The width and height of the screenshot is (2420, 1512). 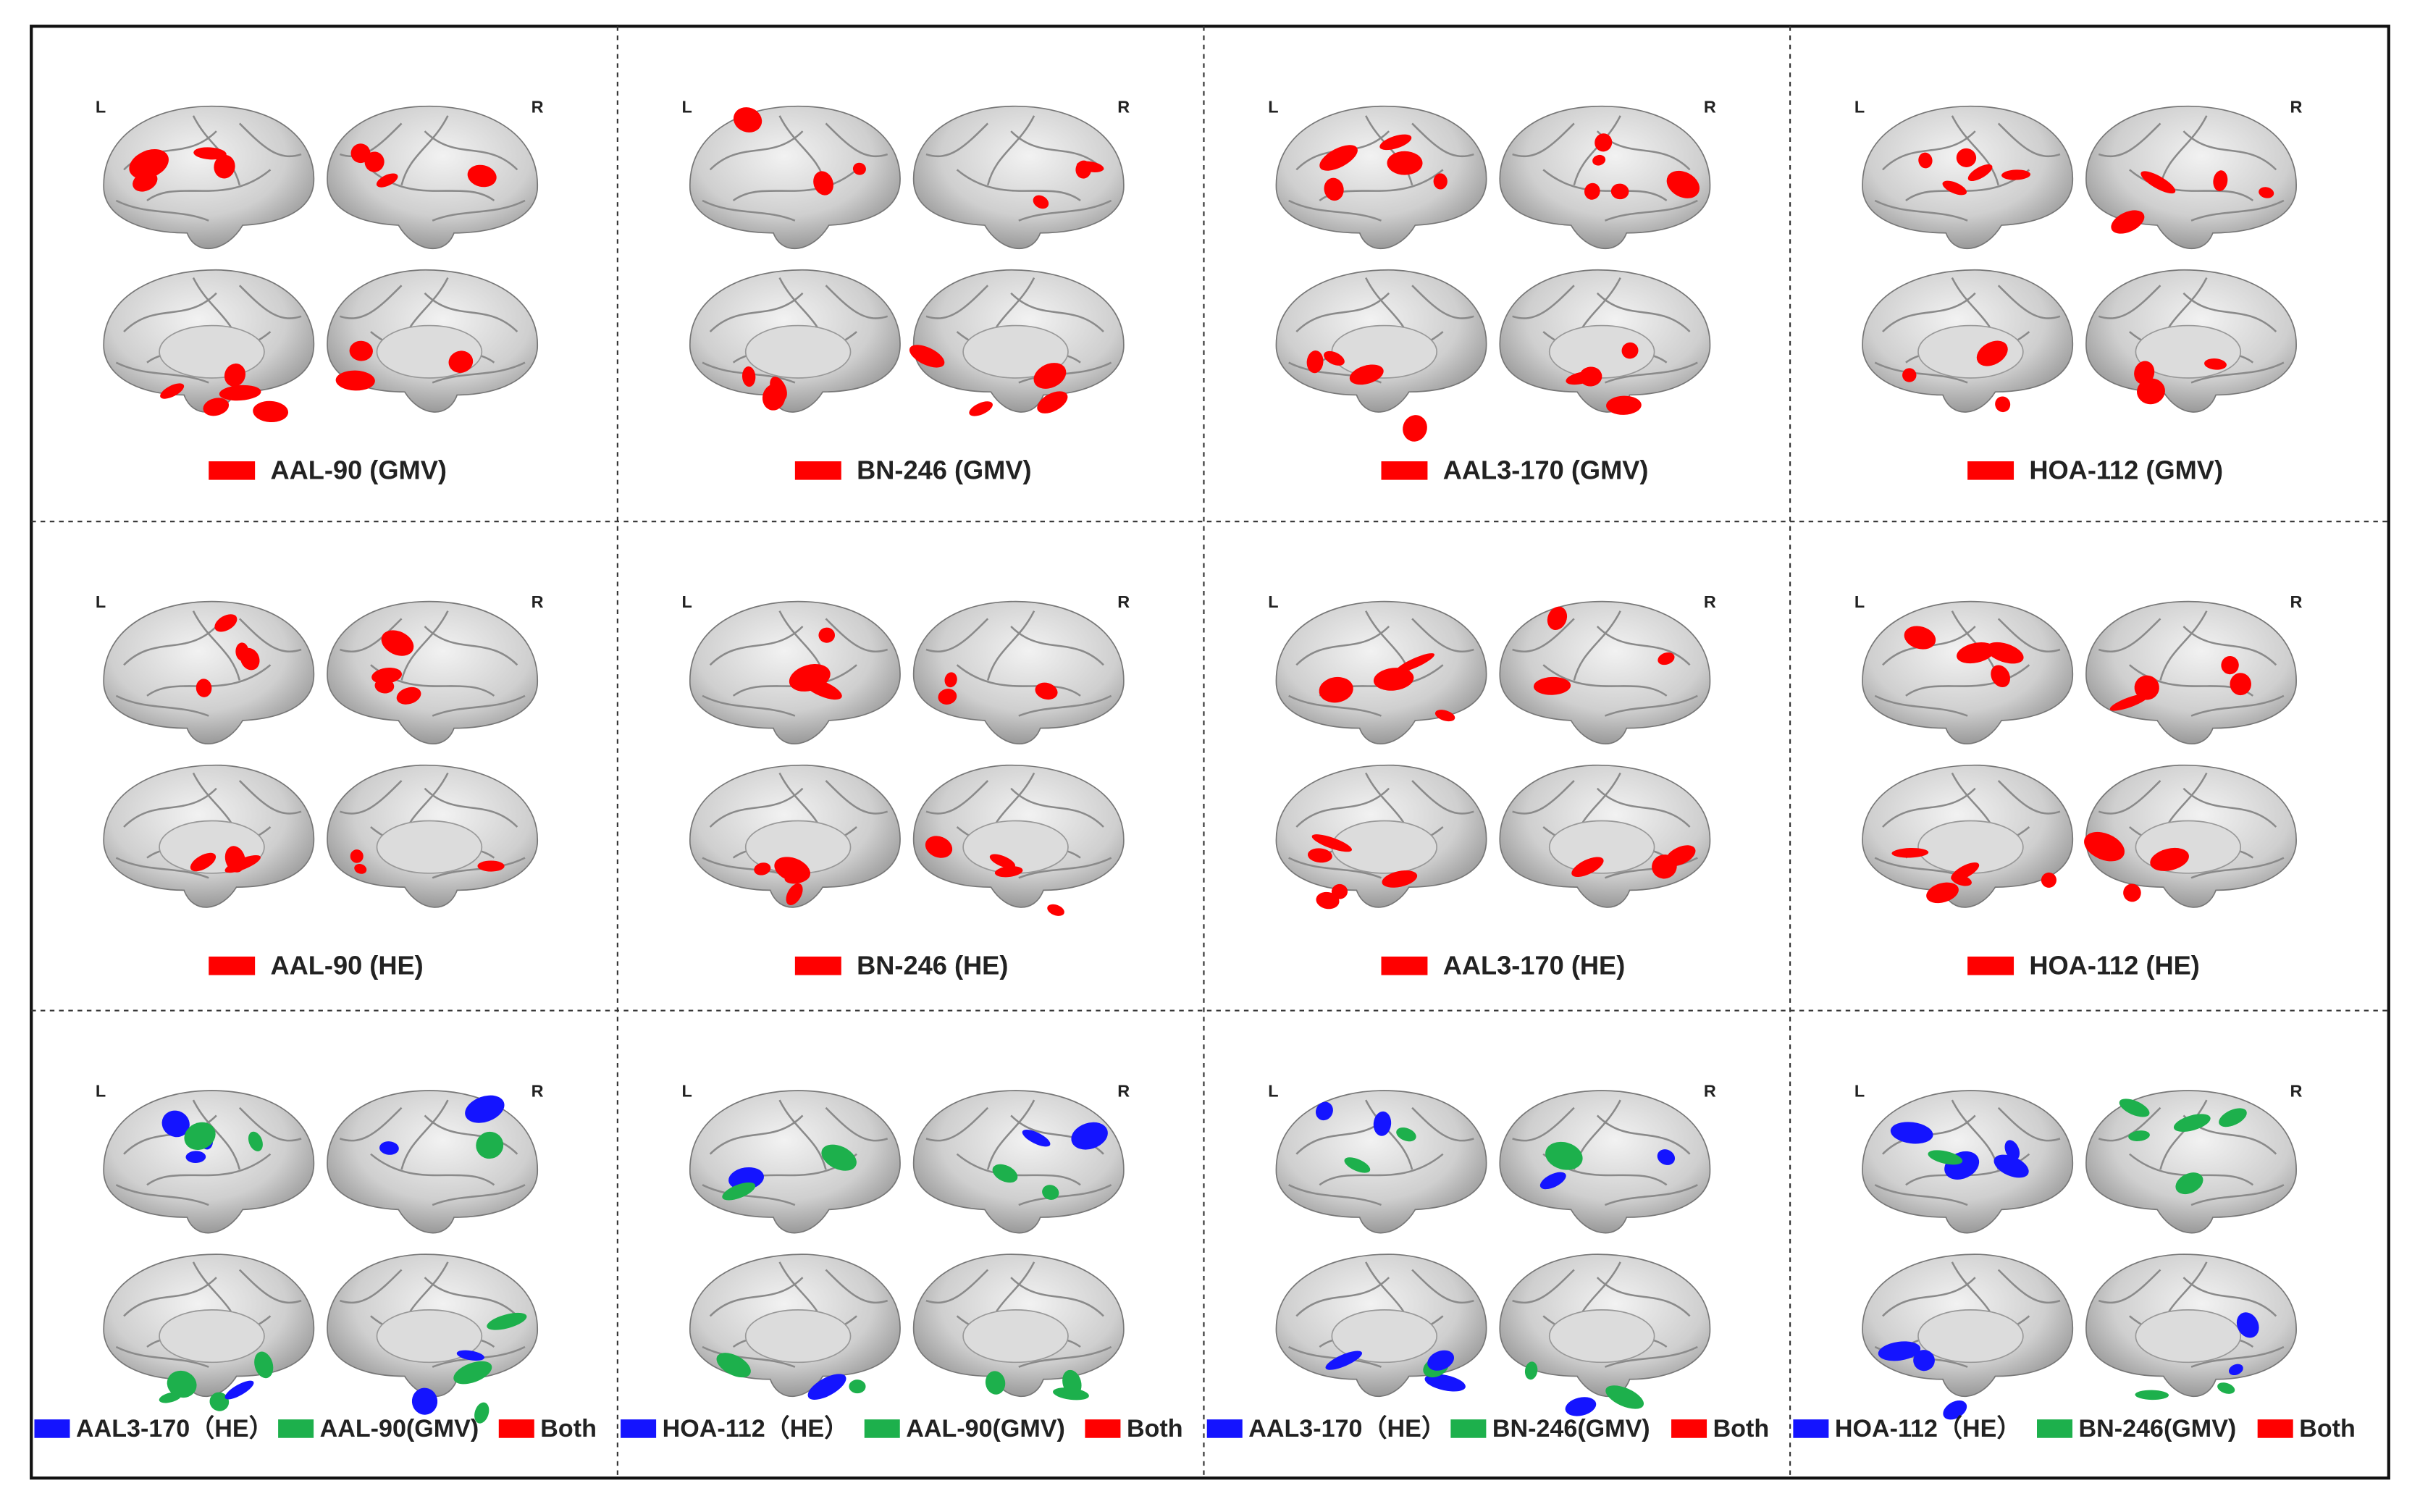 What do you see at coordinates (1546, 470) in the screenshot?
I see `legend-label: AAL3-170 (GMV)` at bounding box center [1546, 470].